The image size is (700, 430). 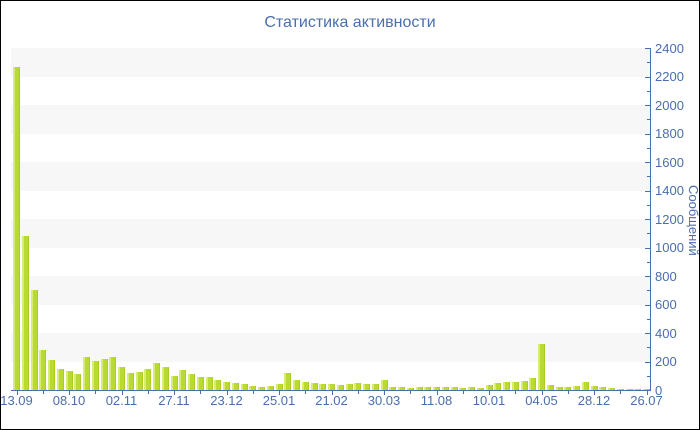 I want to click on y-tick-label: 1400, so click(x=669, y=190).